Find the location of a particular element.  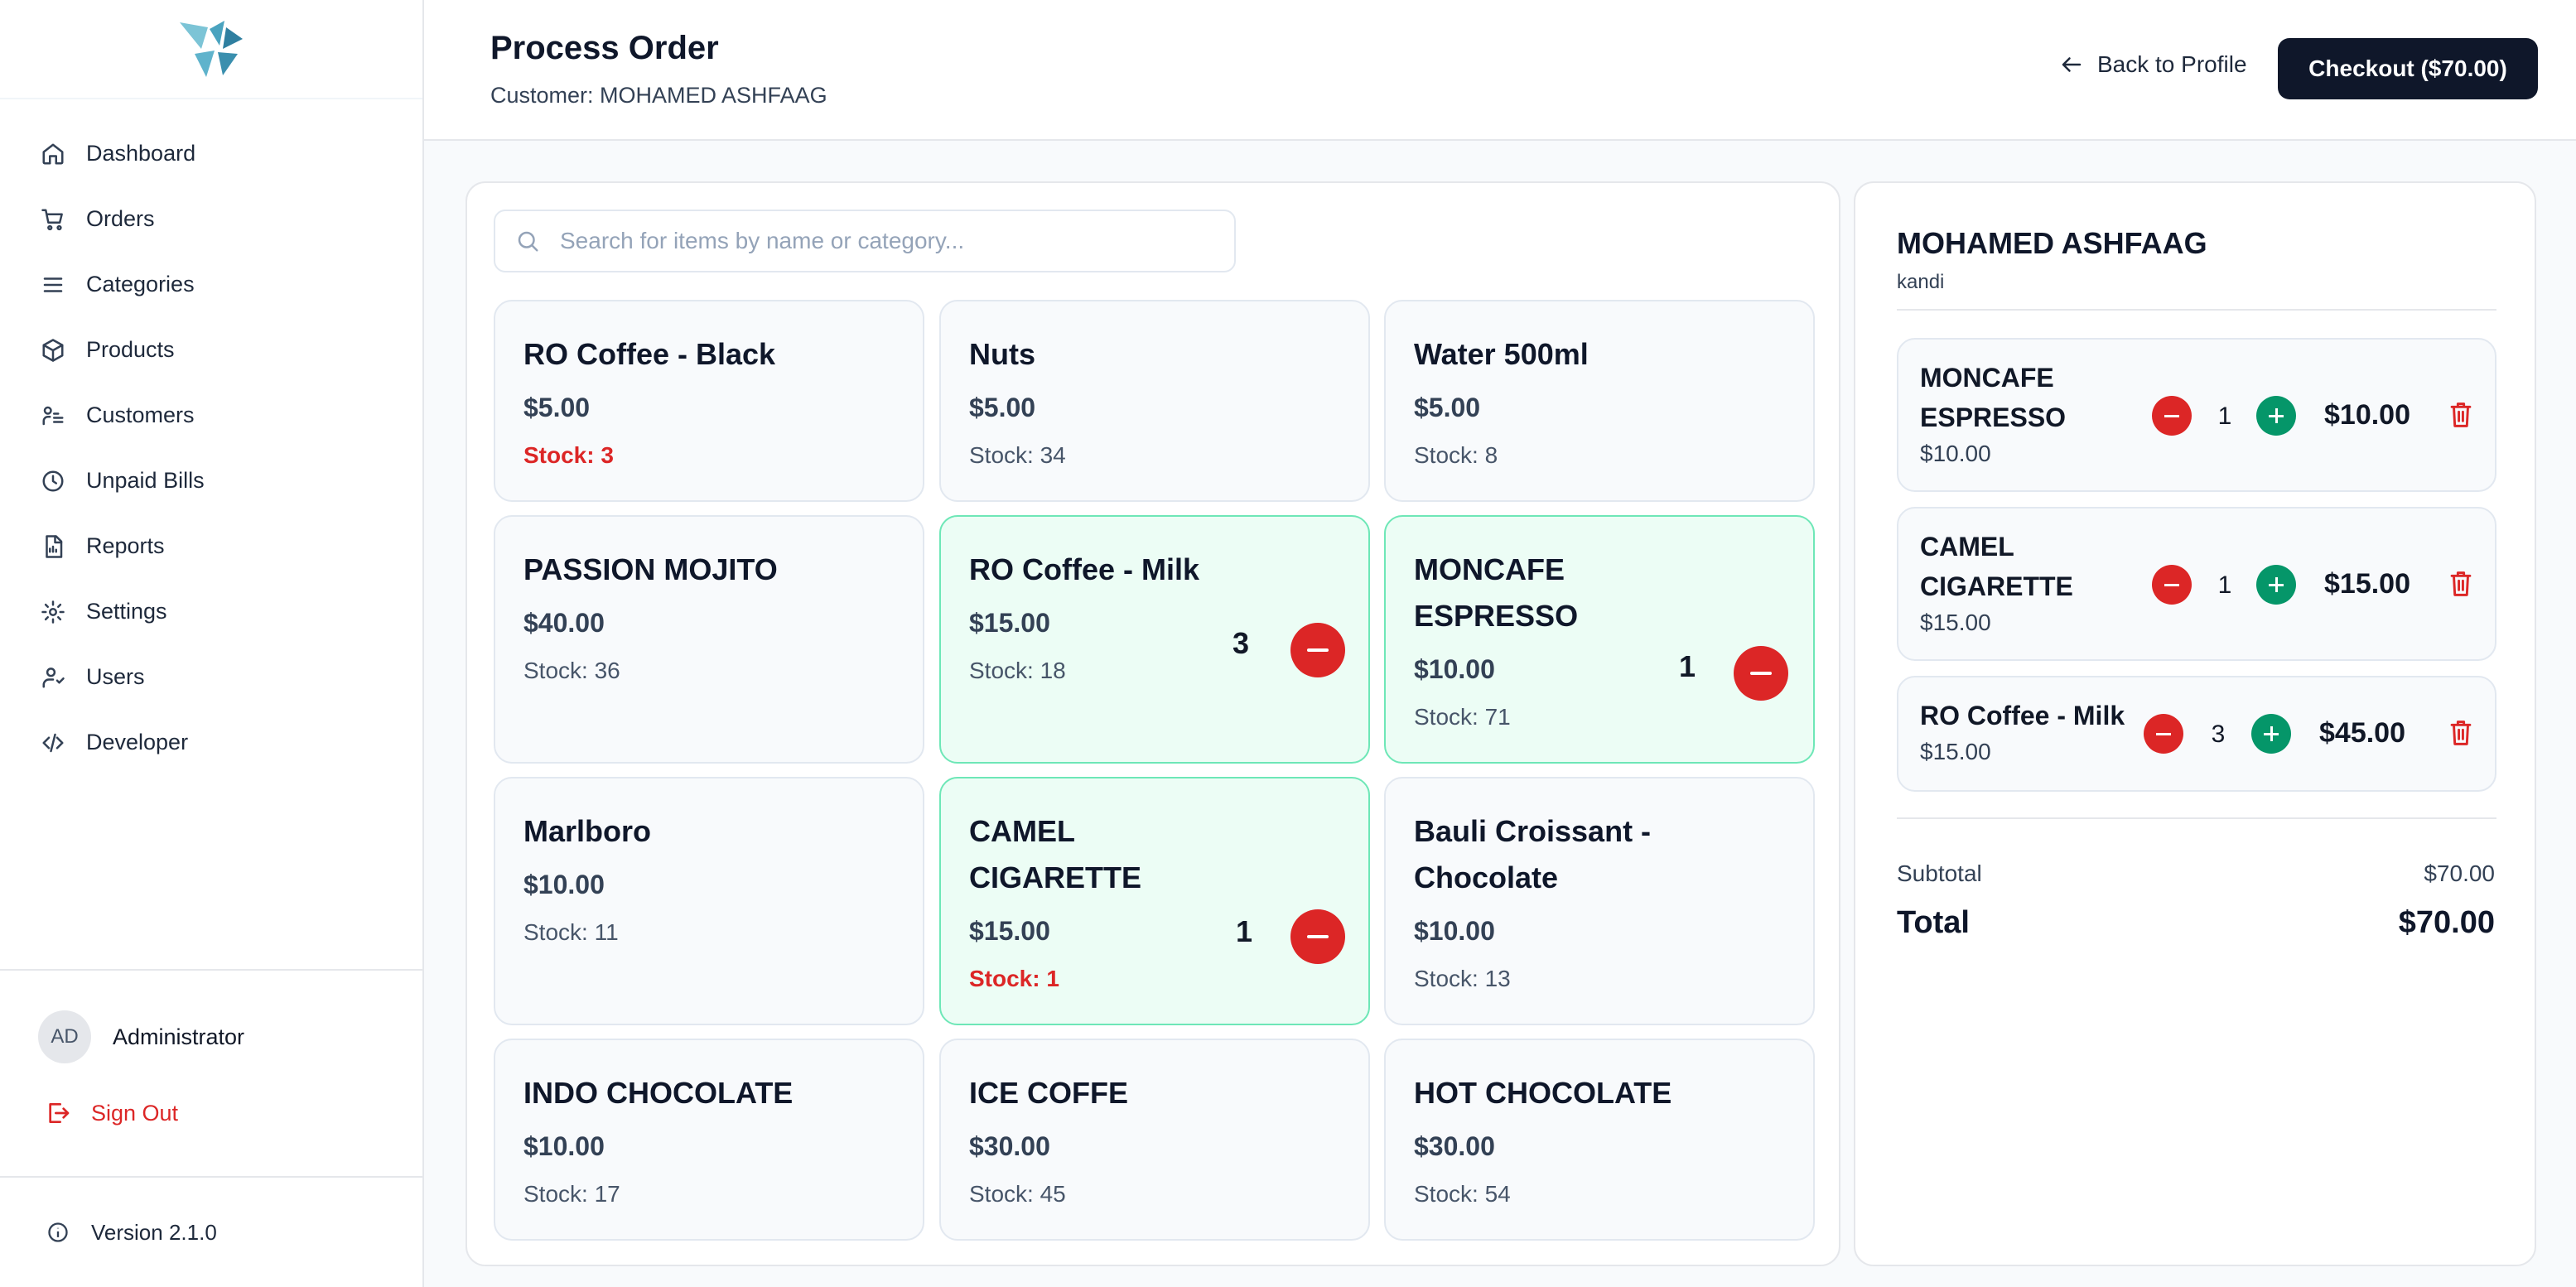

product-card: ICE COFFE $30.00 Stock: 45 is located at coordinates (1154, 1140).